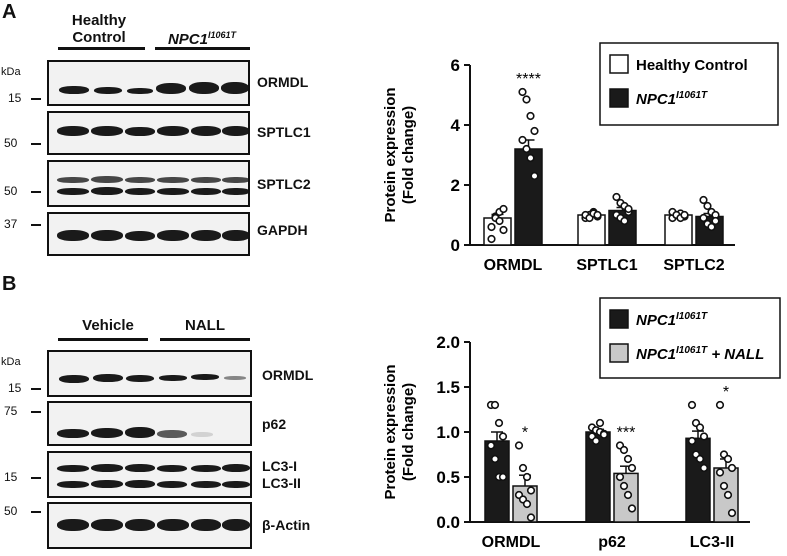 Image resolution: width=787 pixels, height=556 pixels. What do you see at coordinates (456, 125) in the screenshot?
I see `y-tick-label: 4` at bounding box center [456, 125].